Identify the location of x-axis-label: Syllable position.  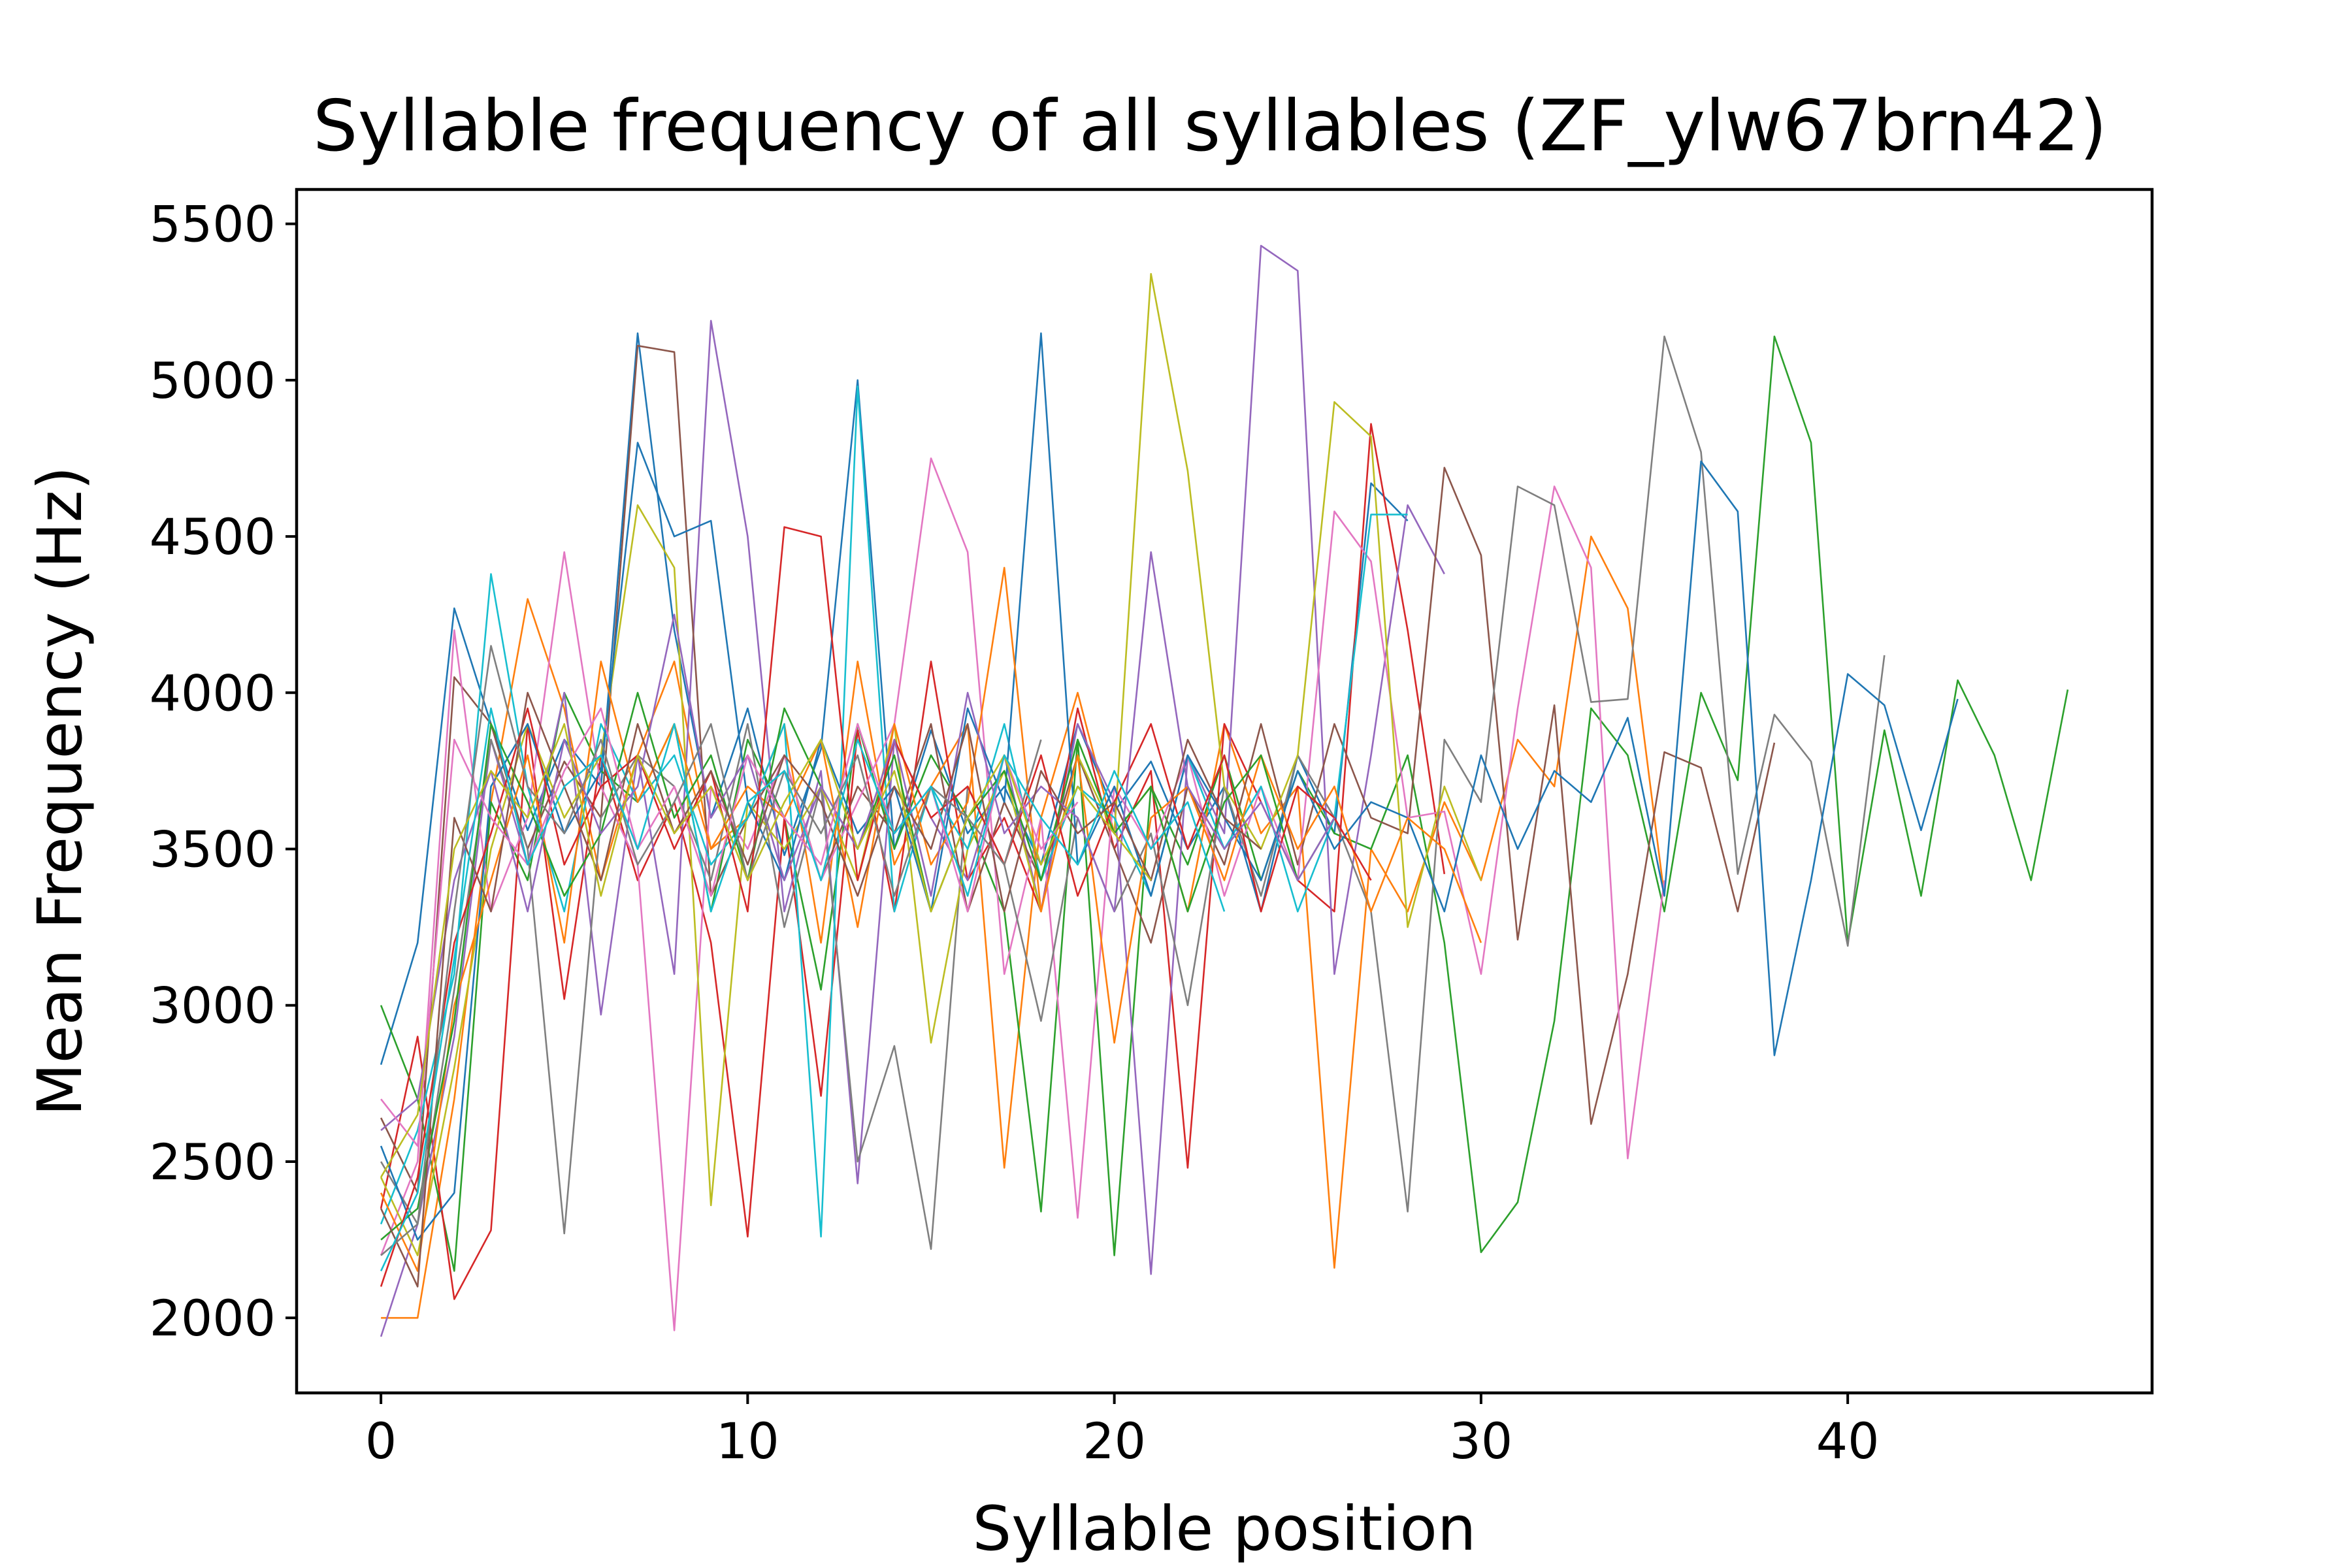
(1225, 1529).